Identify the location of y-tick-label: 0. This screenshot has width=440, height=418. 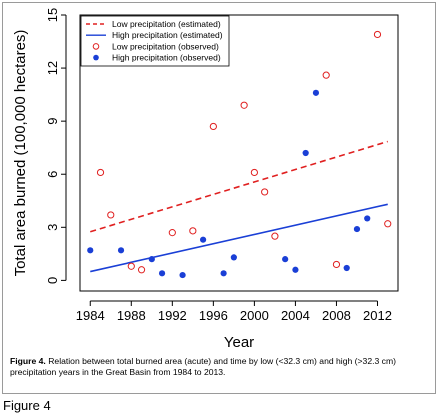
(52, 280).